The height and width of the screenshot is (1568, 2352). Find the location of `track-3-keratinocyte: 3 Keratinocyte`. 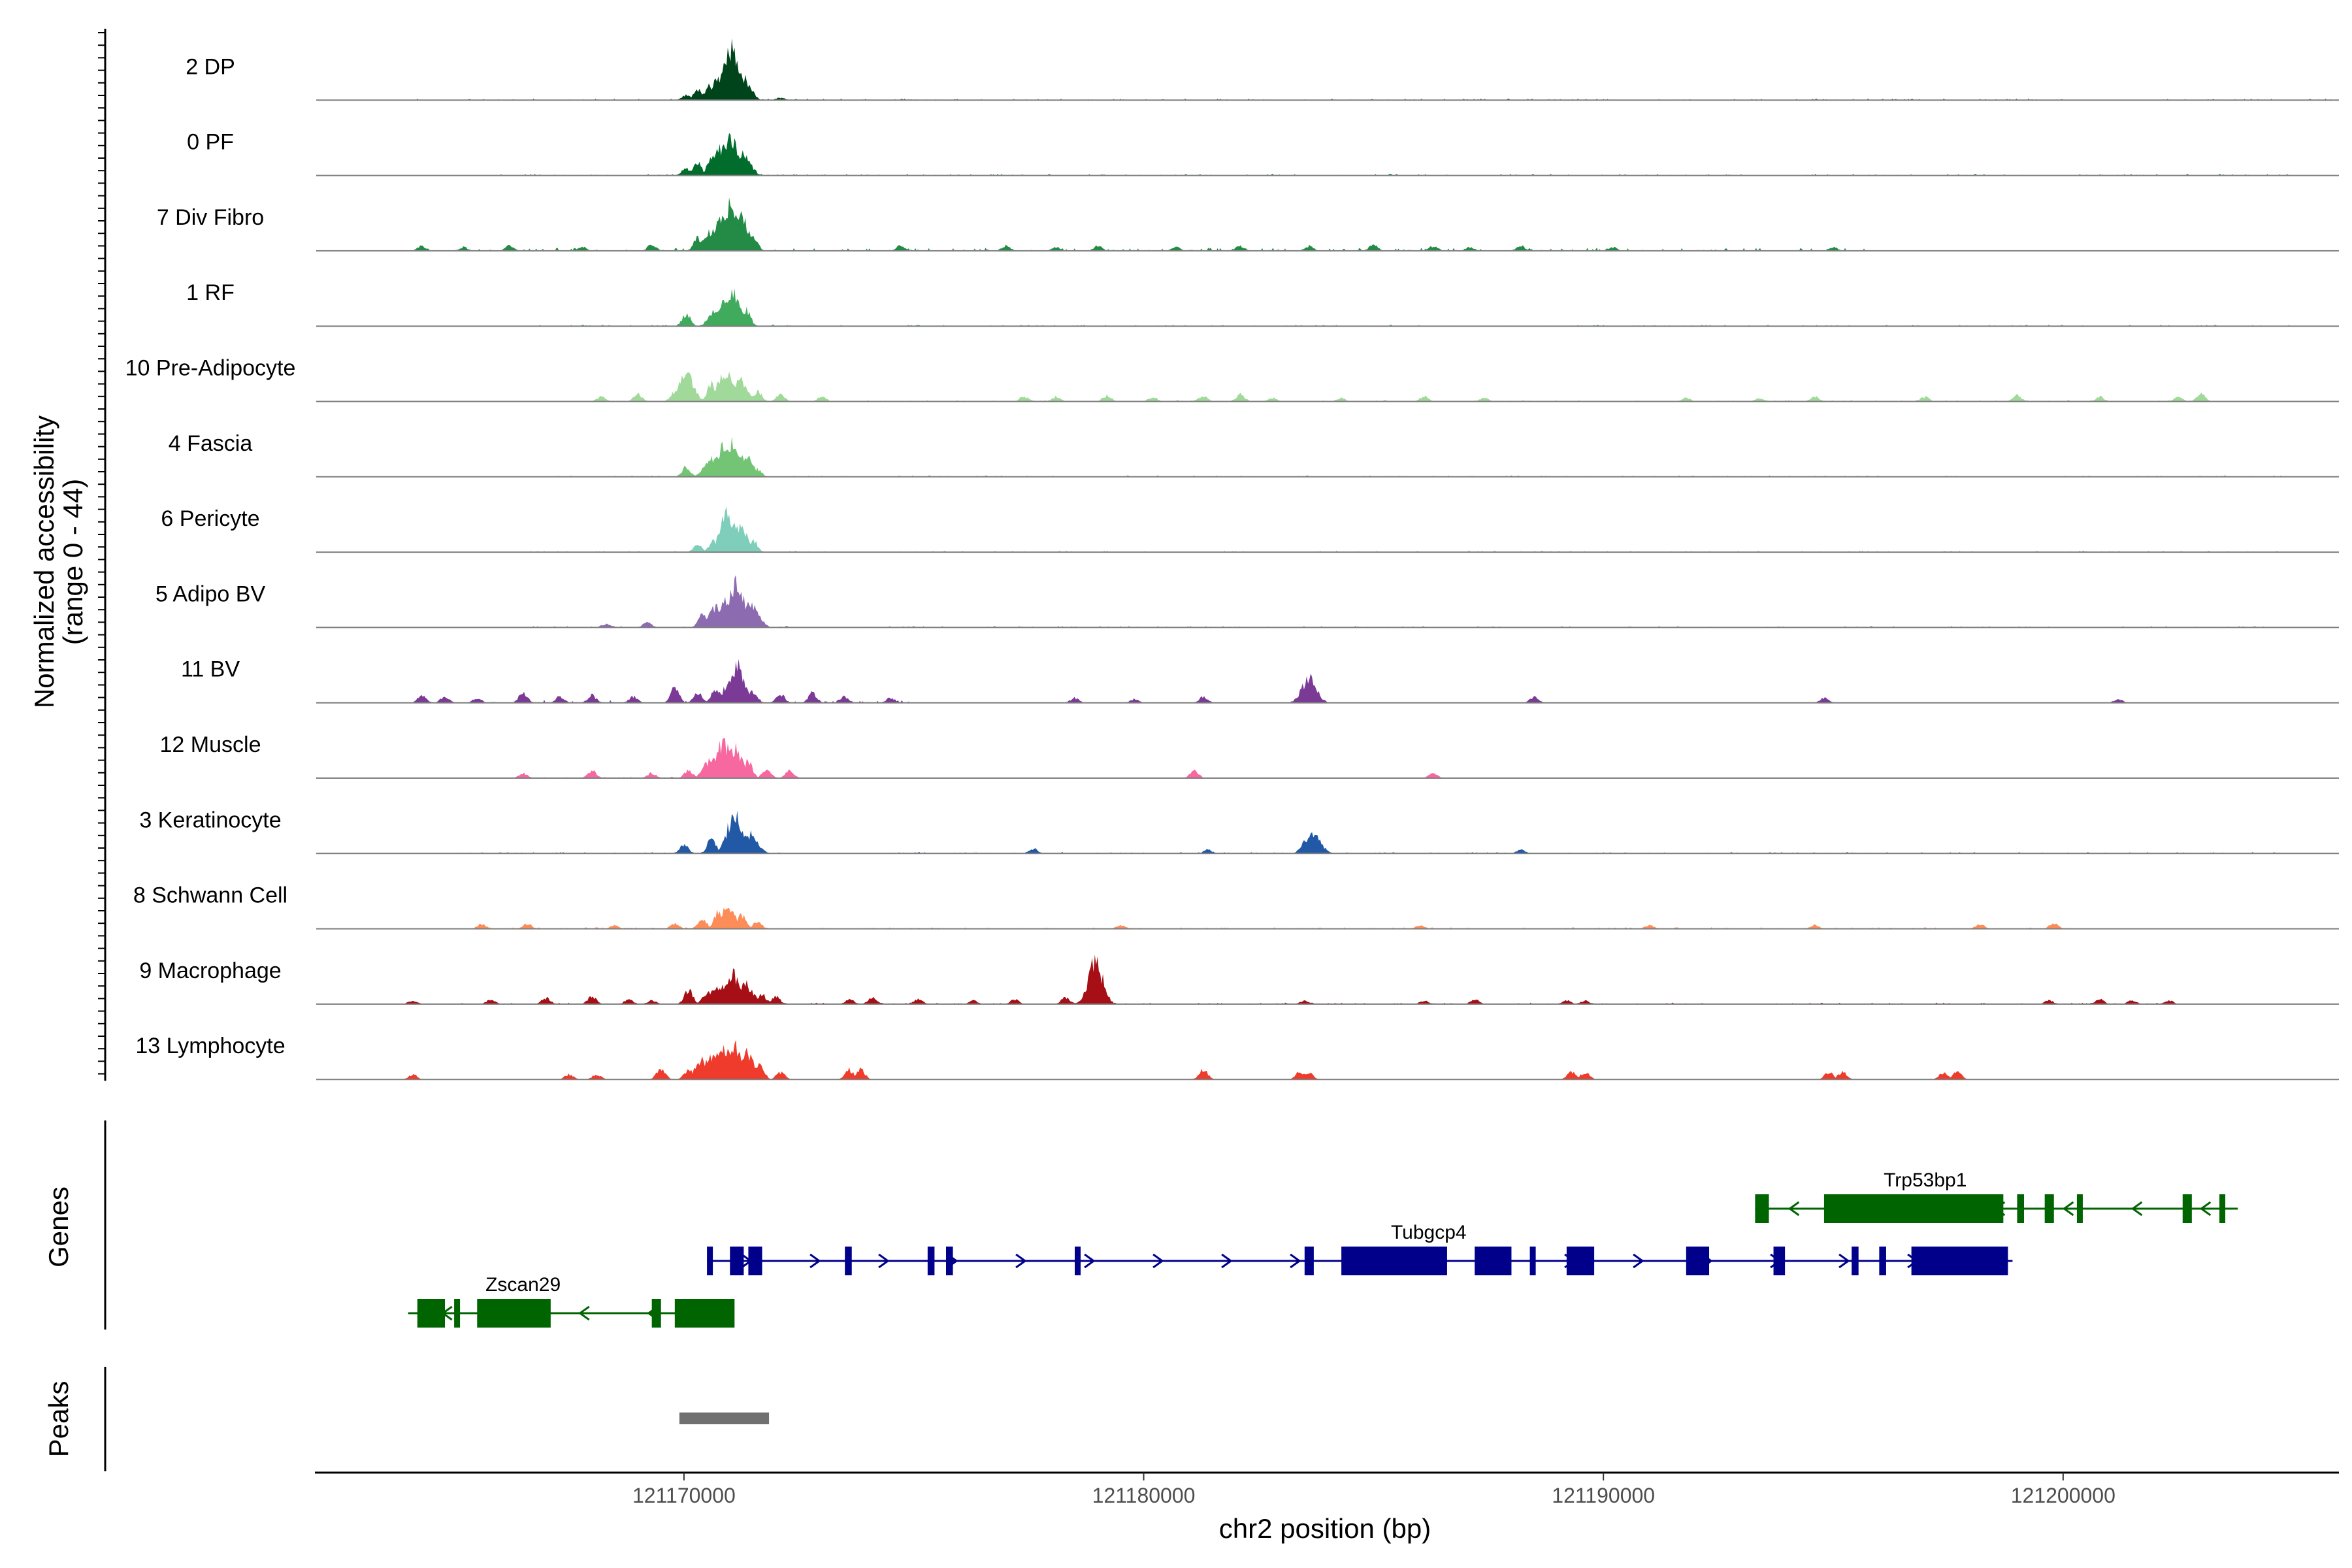

track-3-keratinocyte: 3 Keratinocyte is located at coordinates (1239, 831).